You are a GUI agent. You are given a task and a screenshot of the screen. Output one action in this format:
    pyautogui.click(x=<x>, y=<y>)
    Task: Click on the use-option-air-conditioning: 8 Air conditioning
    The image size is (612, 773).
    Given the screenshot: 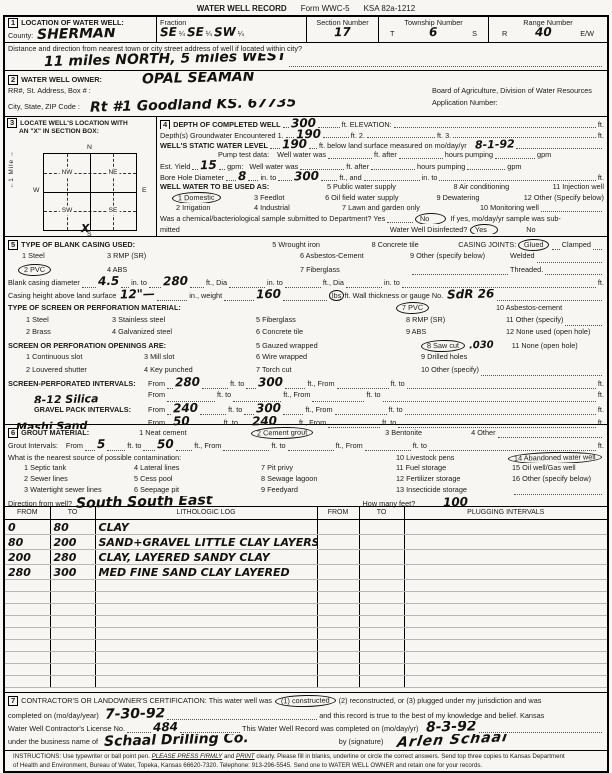 What is the action you would take?
    pyautogui.click(x=481, y=186)
    